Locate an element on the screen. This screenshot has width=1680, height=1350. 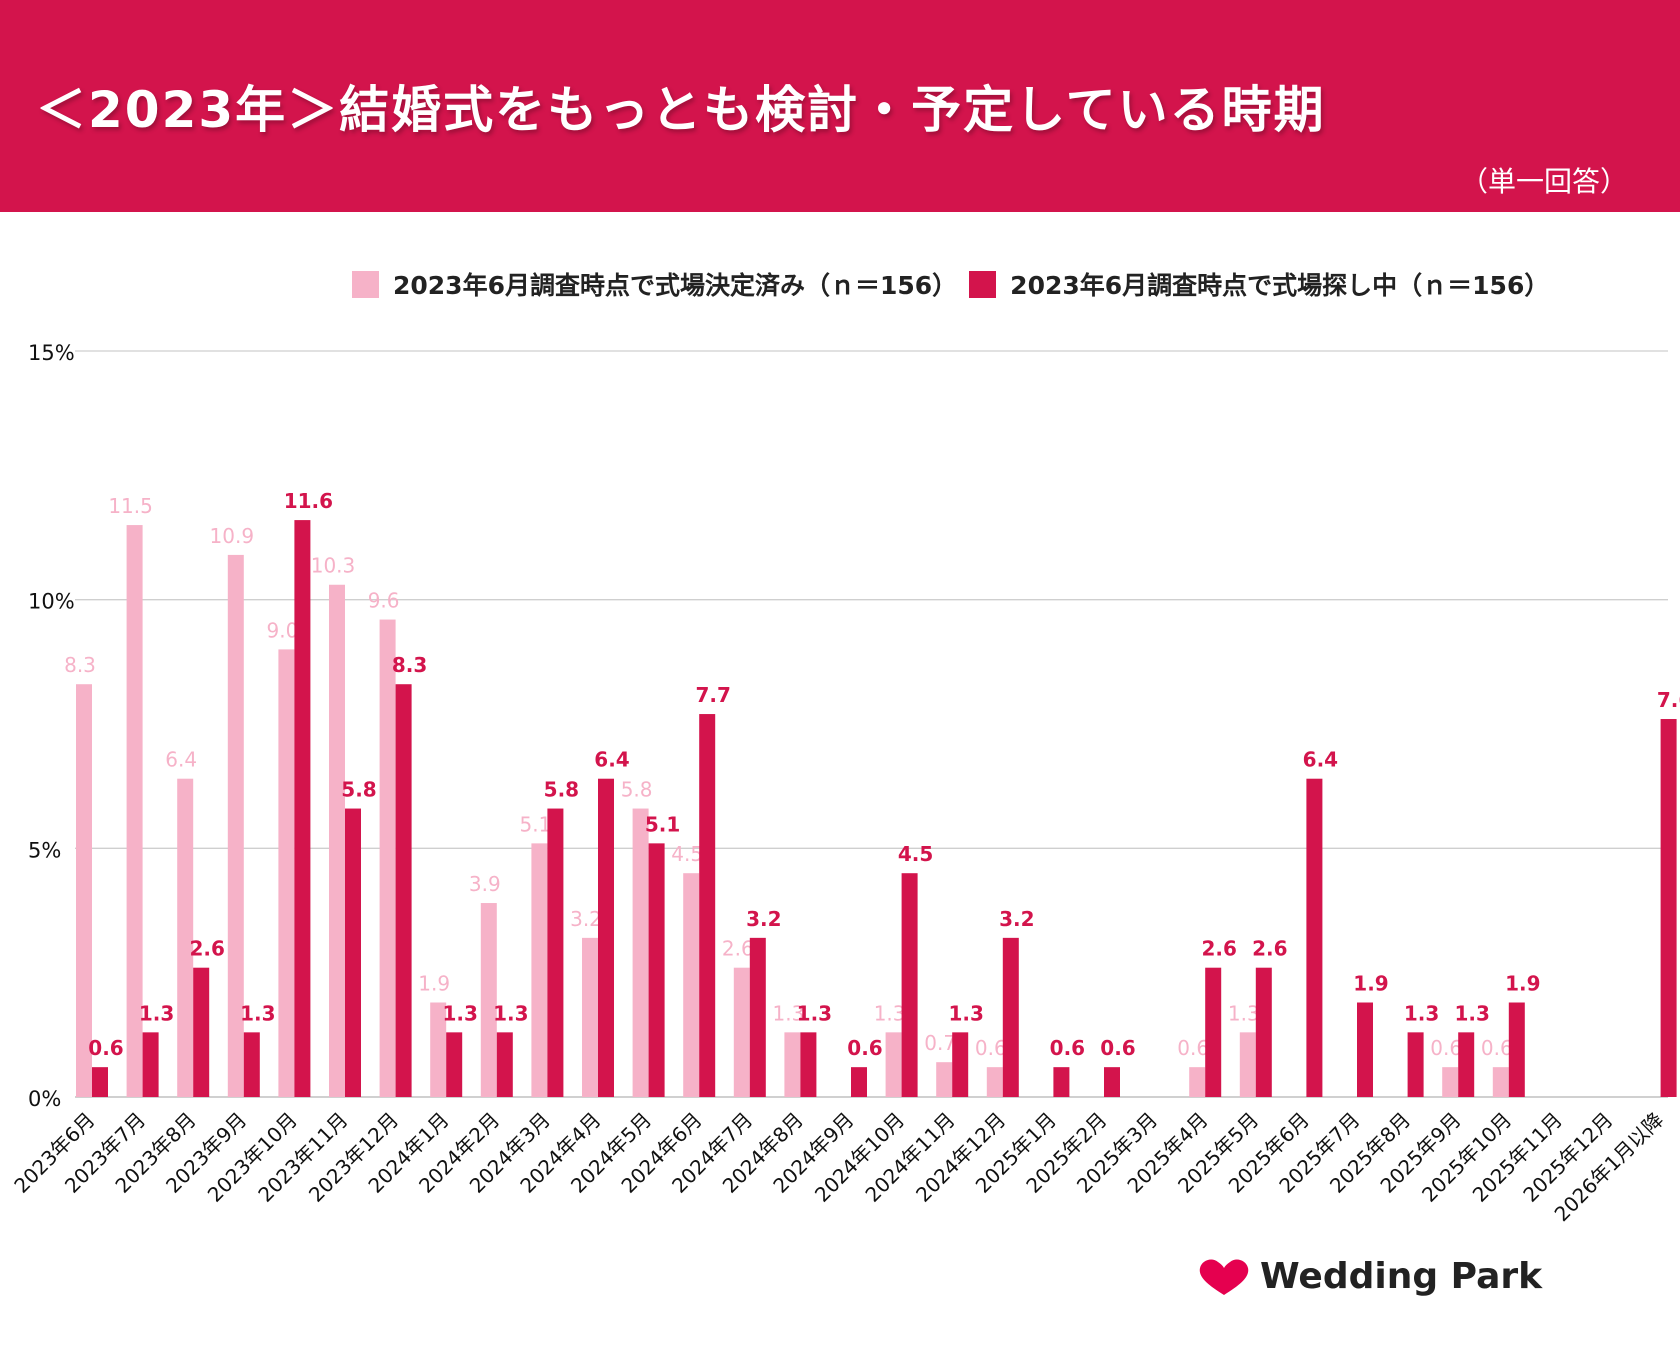
legend-item-searching: 2023年6月調査時点で式場探し中（ｎ＝156） is located at coordinates (1259, 284).